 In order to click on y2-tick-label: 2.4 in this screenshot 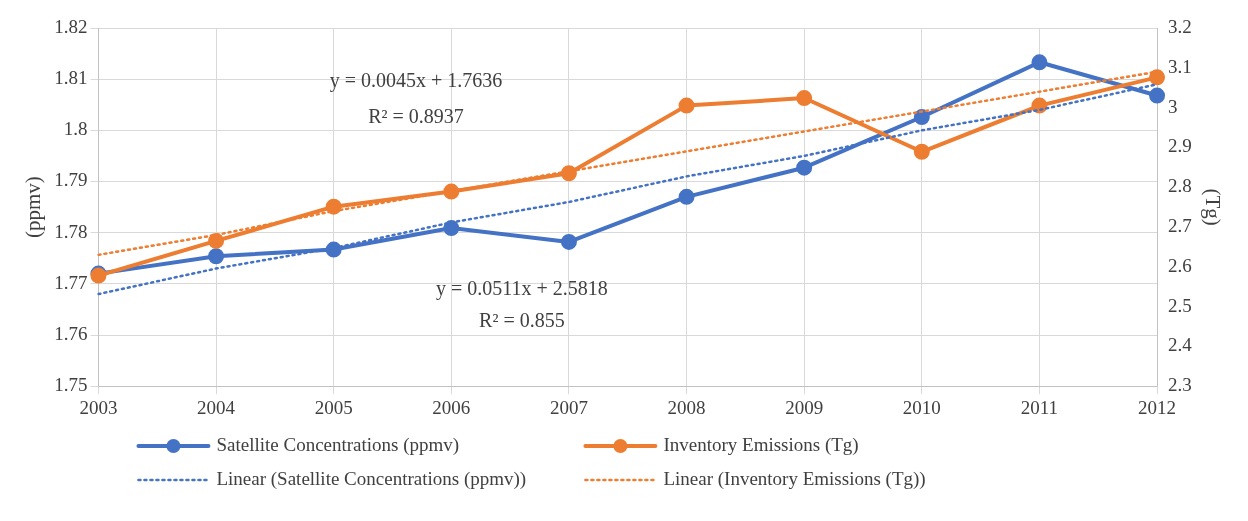, I will do `click(1180, 345)`.